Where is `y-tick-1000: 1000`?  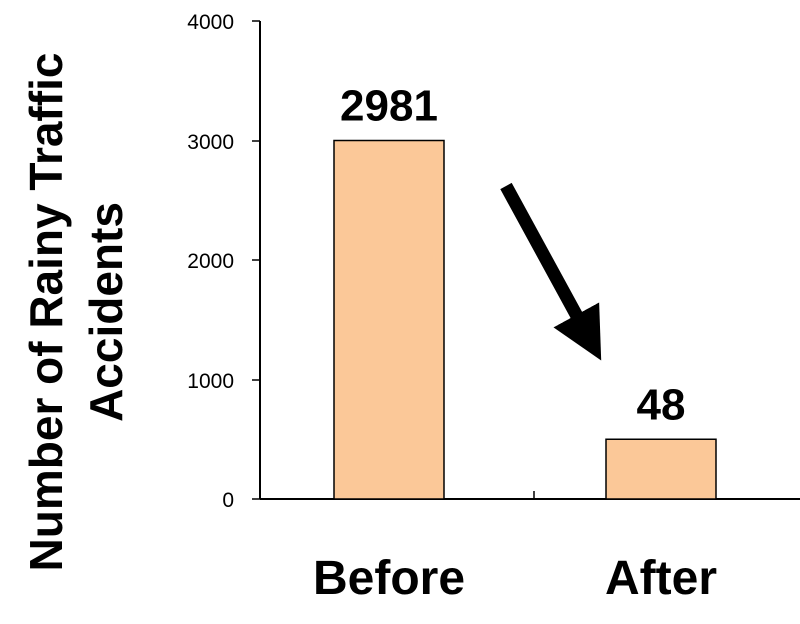 y-tick-1000: 1000 is located at coordinates (223, 381).